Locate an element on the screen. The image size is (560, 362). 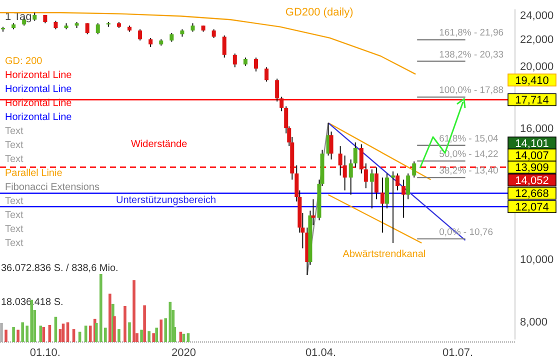
text: 14,101 is located at coordinates (532, 144).